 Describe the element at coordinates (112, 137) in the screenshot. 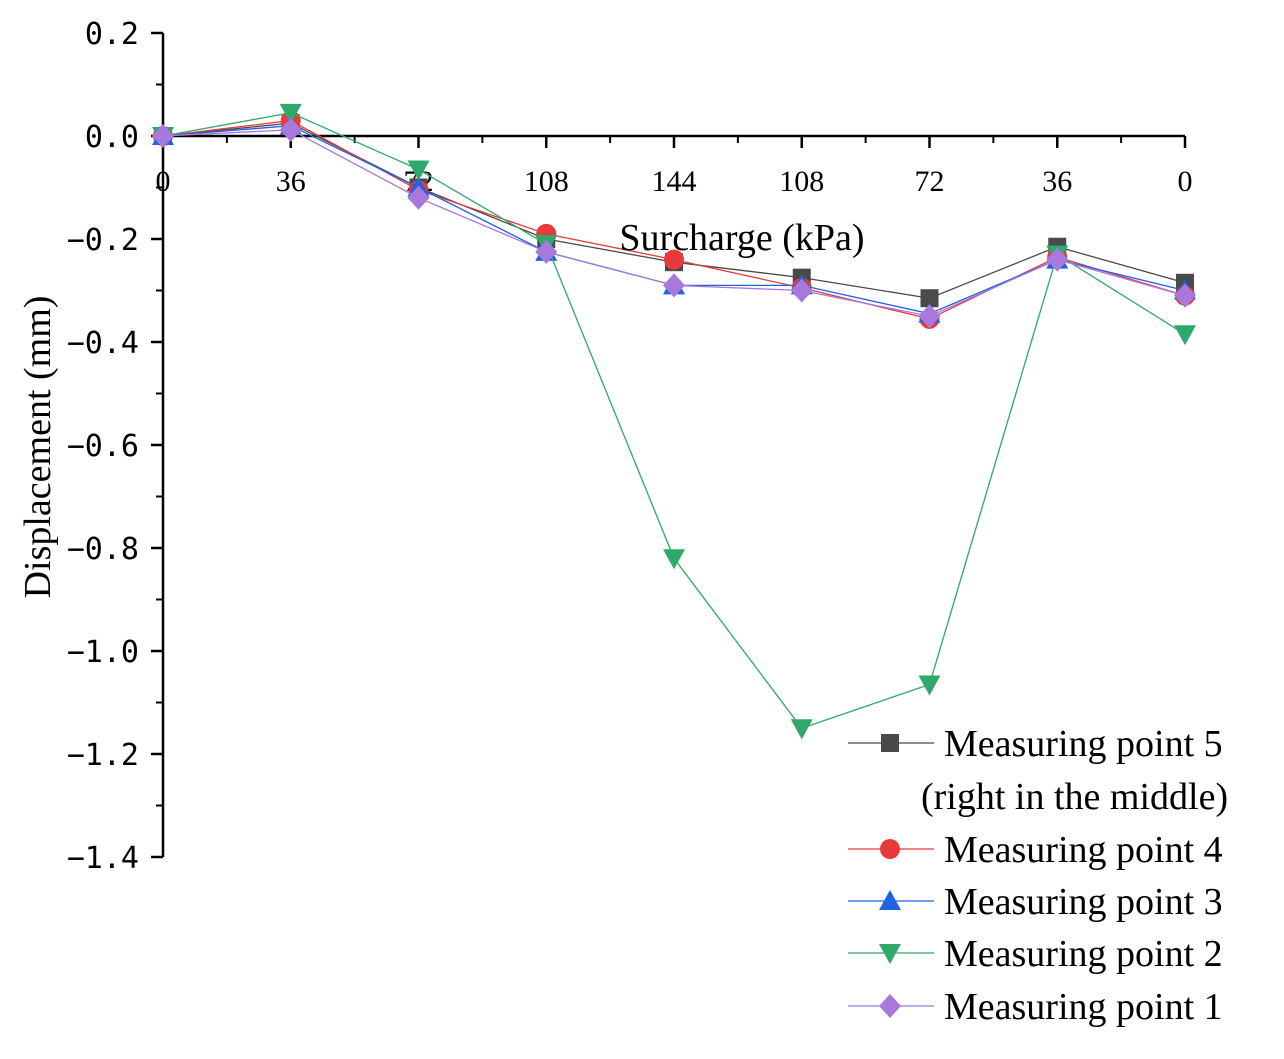

I see `y-tick-label: 0.0` at that location.